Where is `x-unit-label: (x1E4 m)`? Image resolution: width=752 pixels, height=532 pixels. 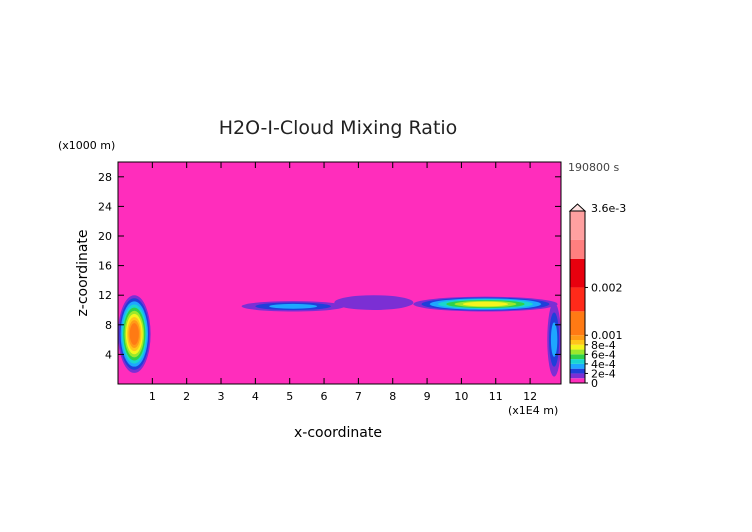
x-unit-label: (x1E4 m) is located at coordinates (533, 410).